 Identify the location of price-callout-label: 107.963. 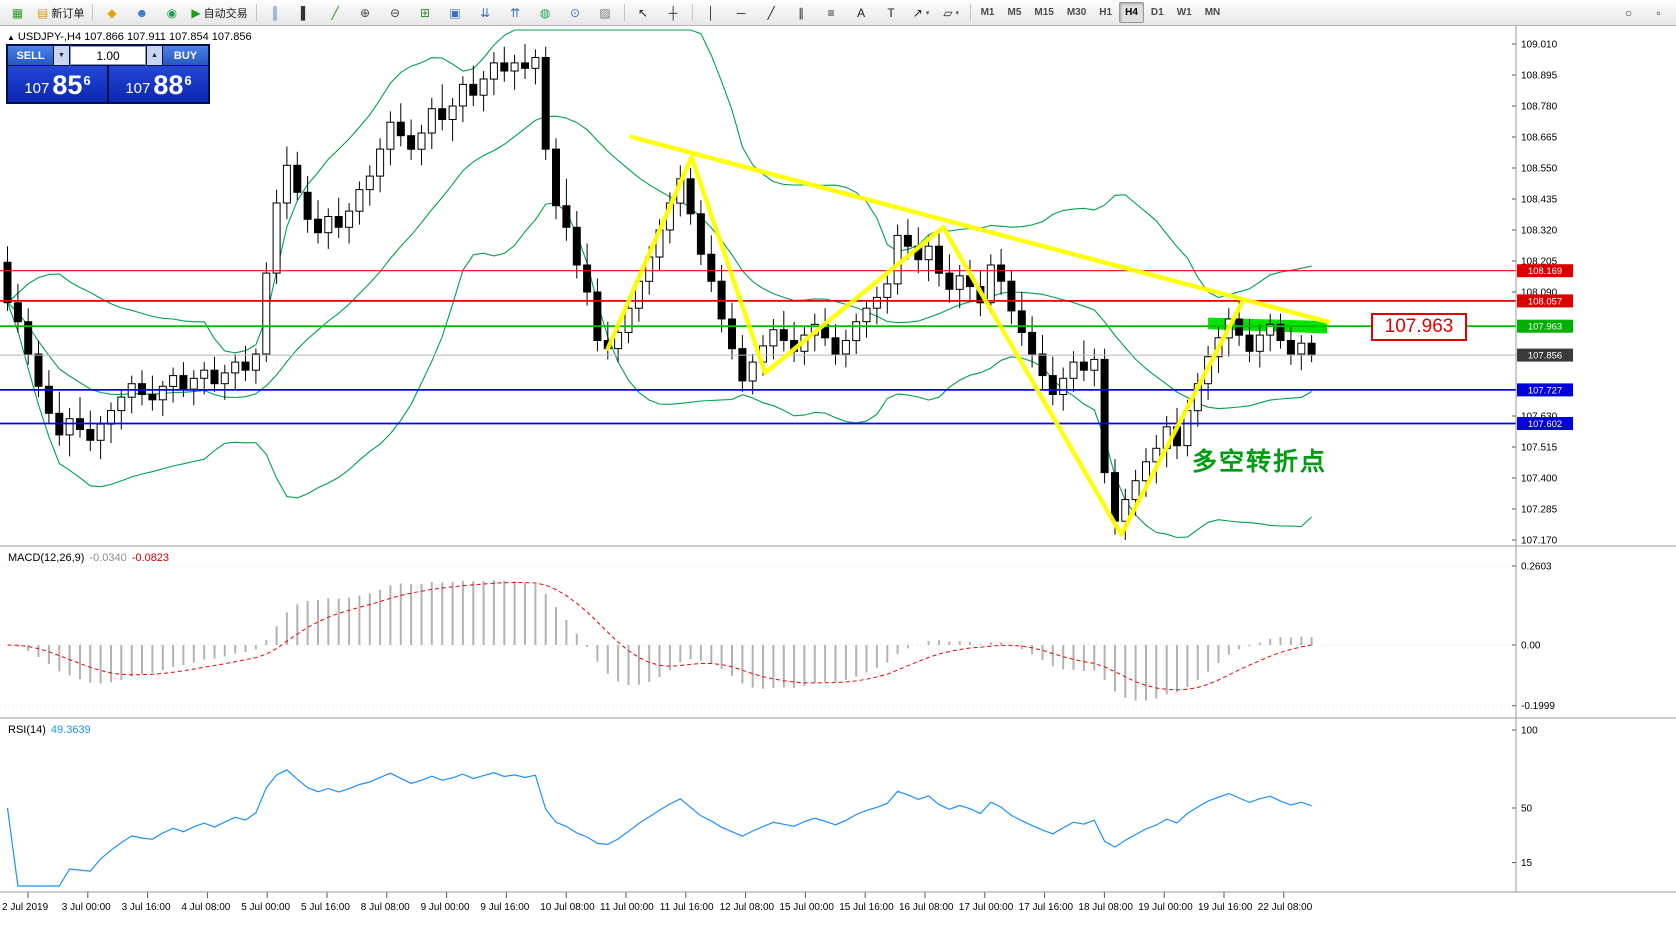
(1419, 327).